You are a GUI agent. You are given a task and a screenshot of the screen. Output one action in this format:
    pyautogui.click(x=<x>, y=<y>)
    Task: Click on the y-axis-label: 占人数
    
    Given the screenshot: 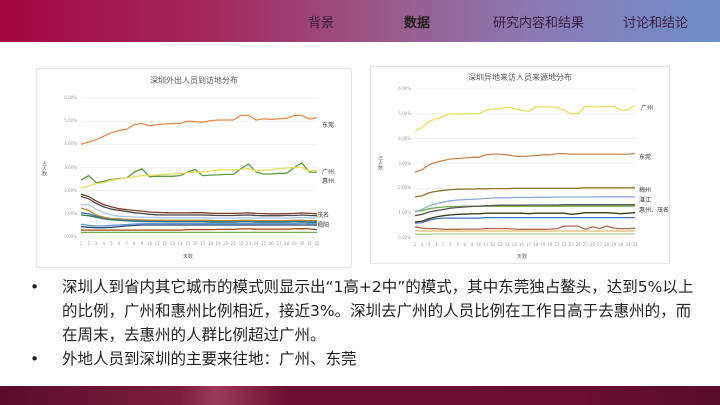 What is the action you would take?
    pyautogui.click(x=44, y=168)
    